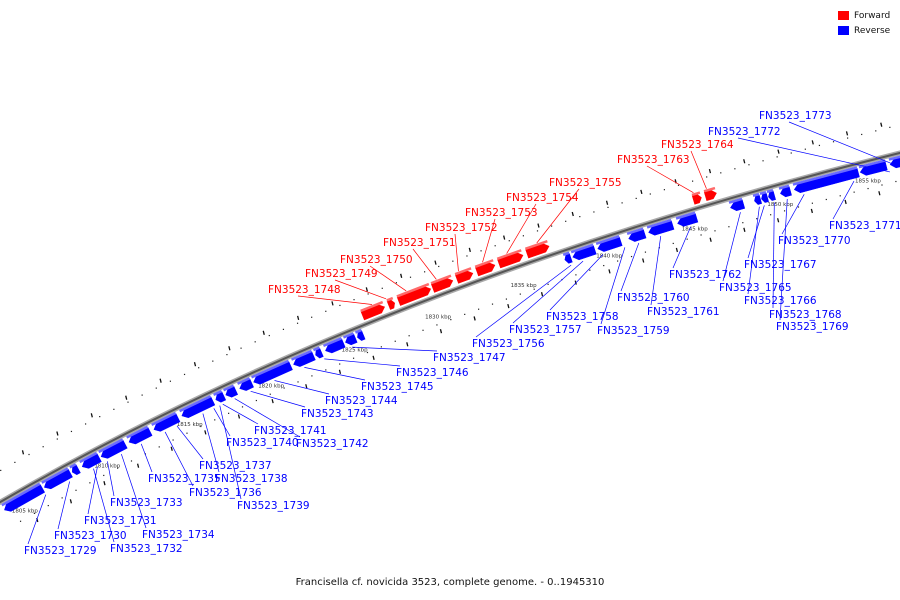 The height and width of the screenshot is (600, 900). What do you see at coordinates (332, 444) in the screenshot?
I see `gene-label: FN3523_1742` at bounding box center [332, 444].